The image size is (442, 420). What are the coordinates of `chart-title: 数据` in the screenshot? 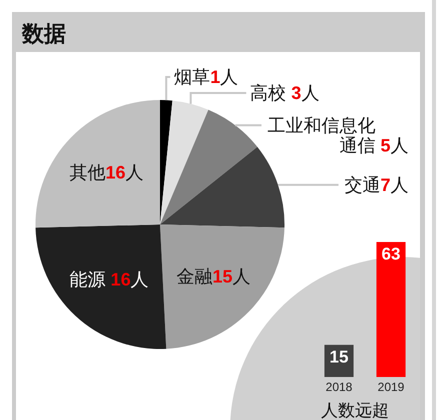 It's located at (43, 33).